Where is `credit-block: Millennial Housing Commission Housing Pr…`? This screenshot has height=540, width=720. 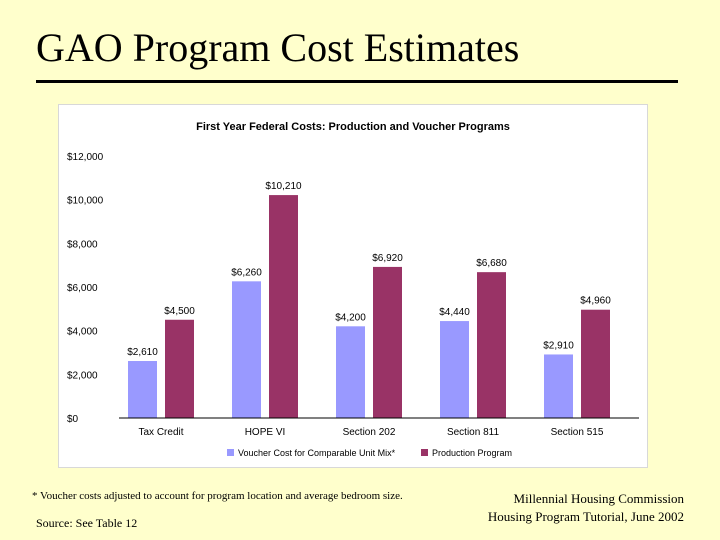 credit-block: Millennial Housing Commission Housing Pr… is located at coordinates (554, 508).